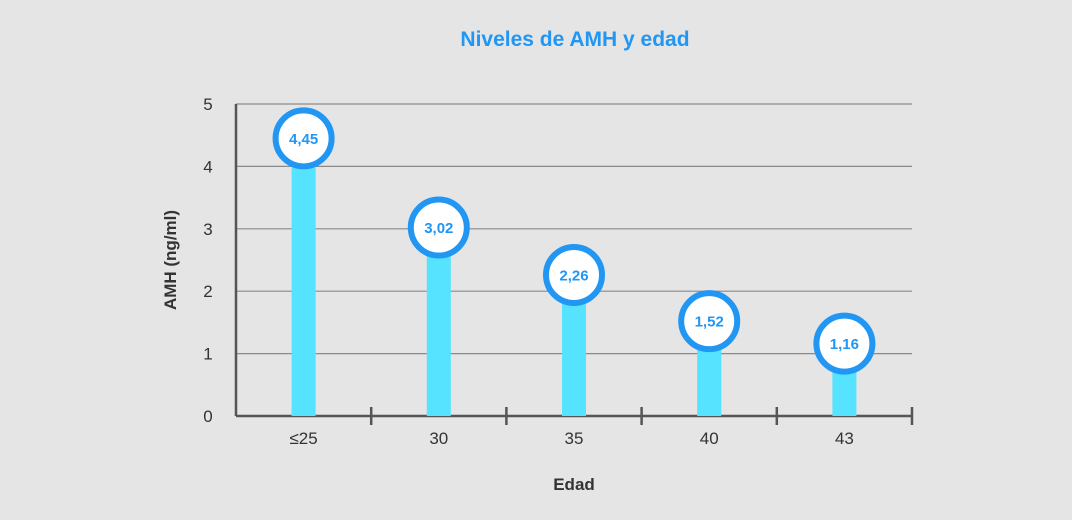 This screenshot has height=520, width=1072. What do you see at coordinates (574, 438) in the screenshot?
I see `x-tick-label: 35` at bounding box center [574, 438].